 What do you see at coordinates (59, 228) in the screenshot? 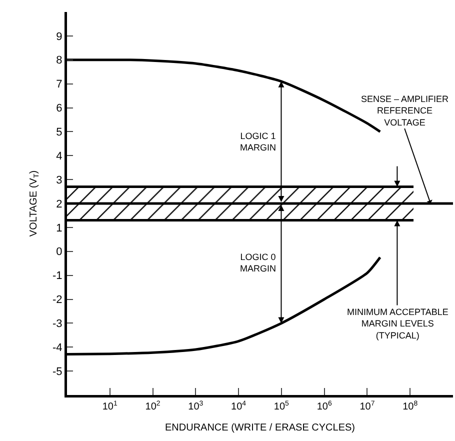
I see `y-tick-label: 1` at bounding box center [59, 228].